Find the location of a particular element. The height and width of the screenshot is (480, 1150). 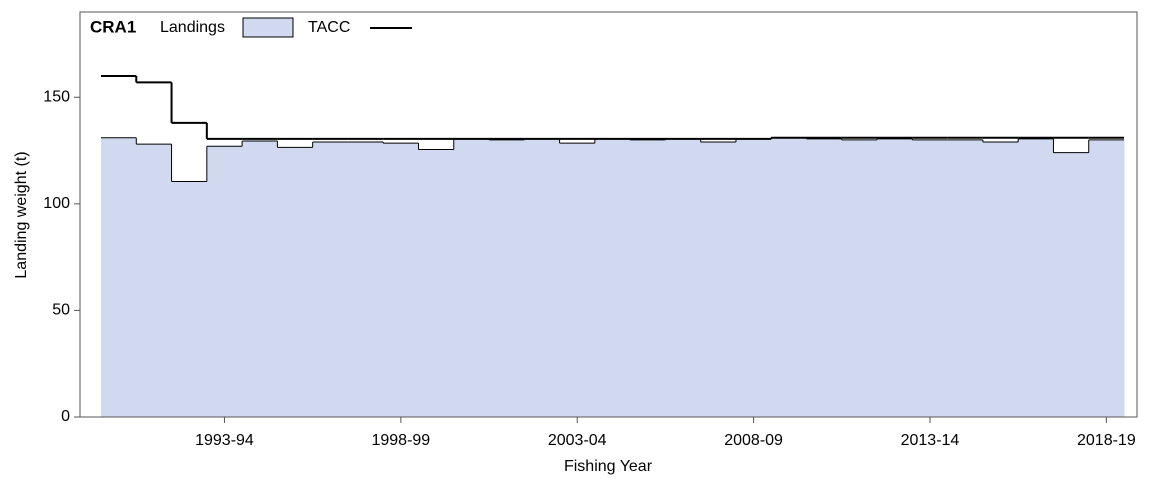

x-tick-label: 1998-99 is located at coordinates (400, 440).